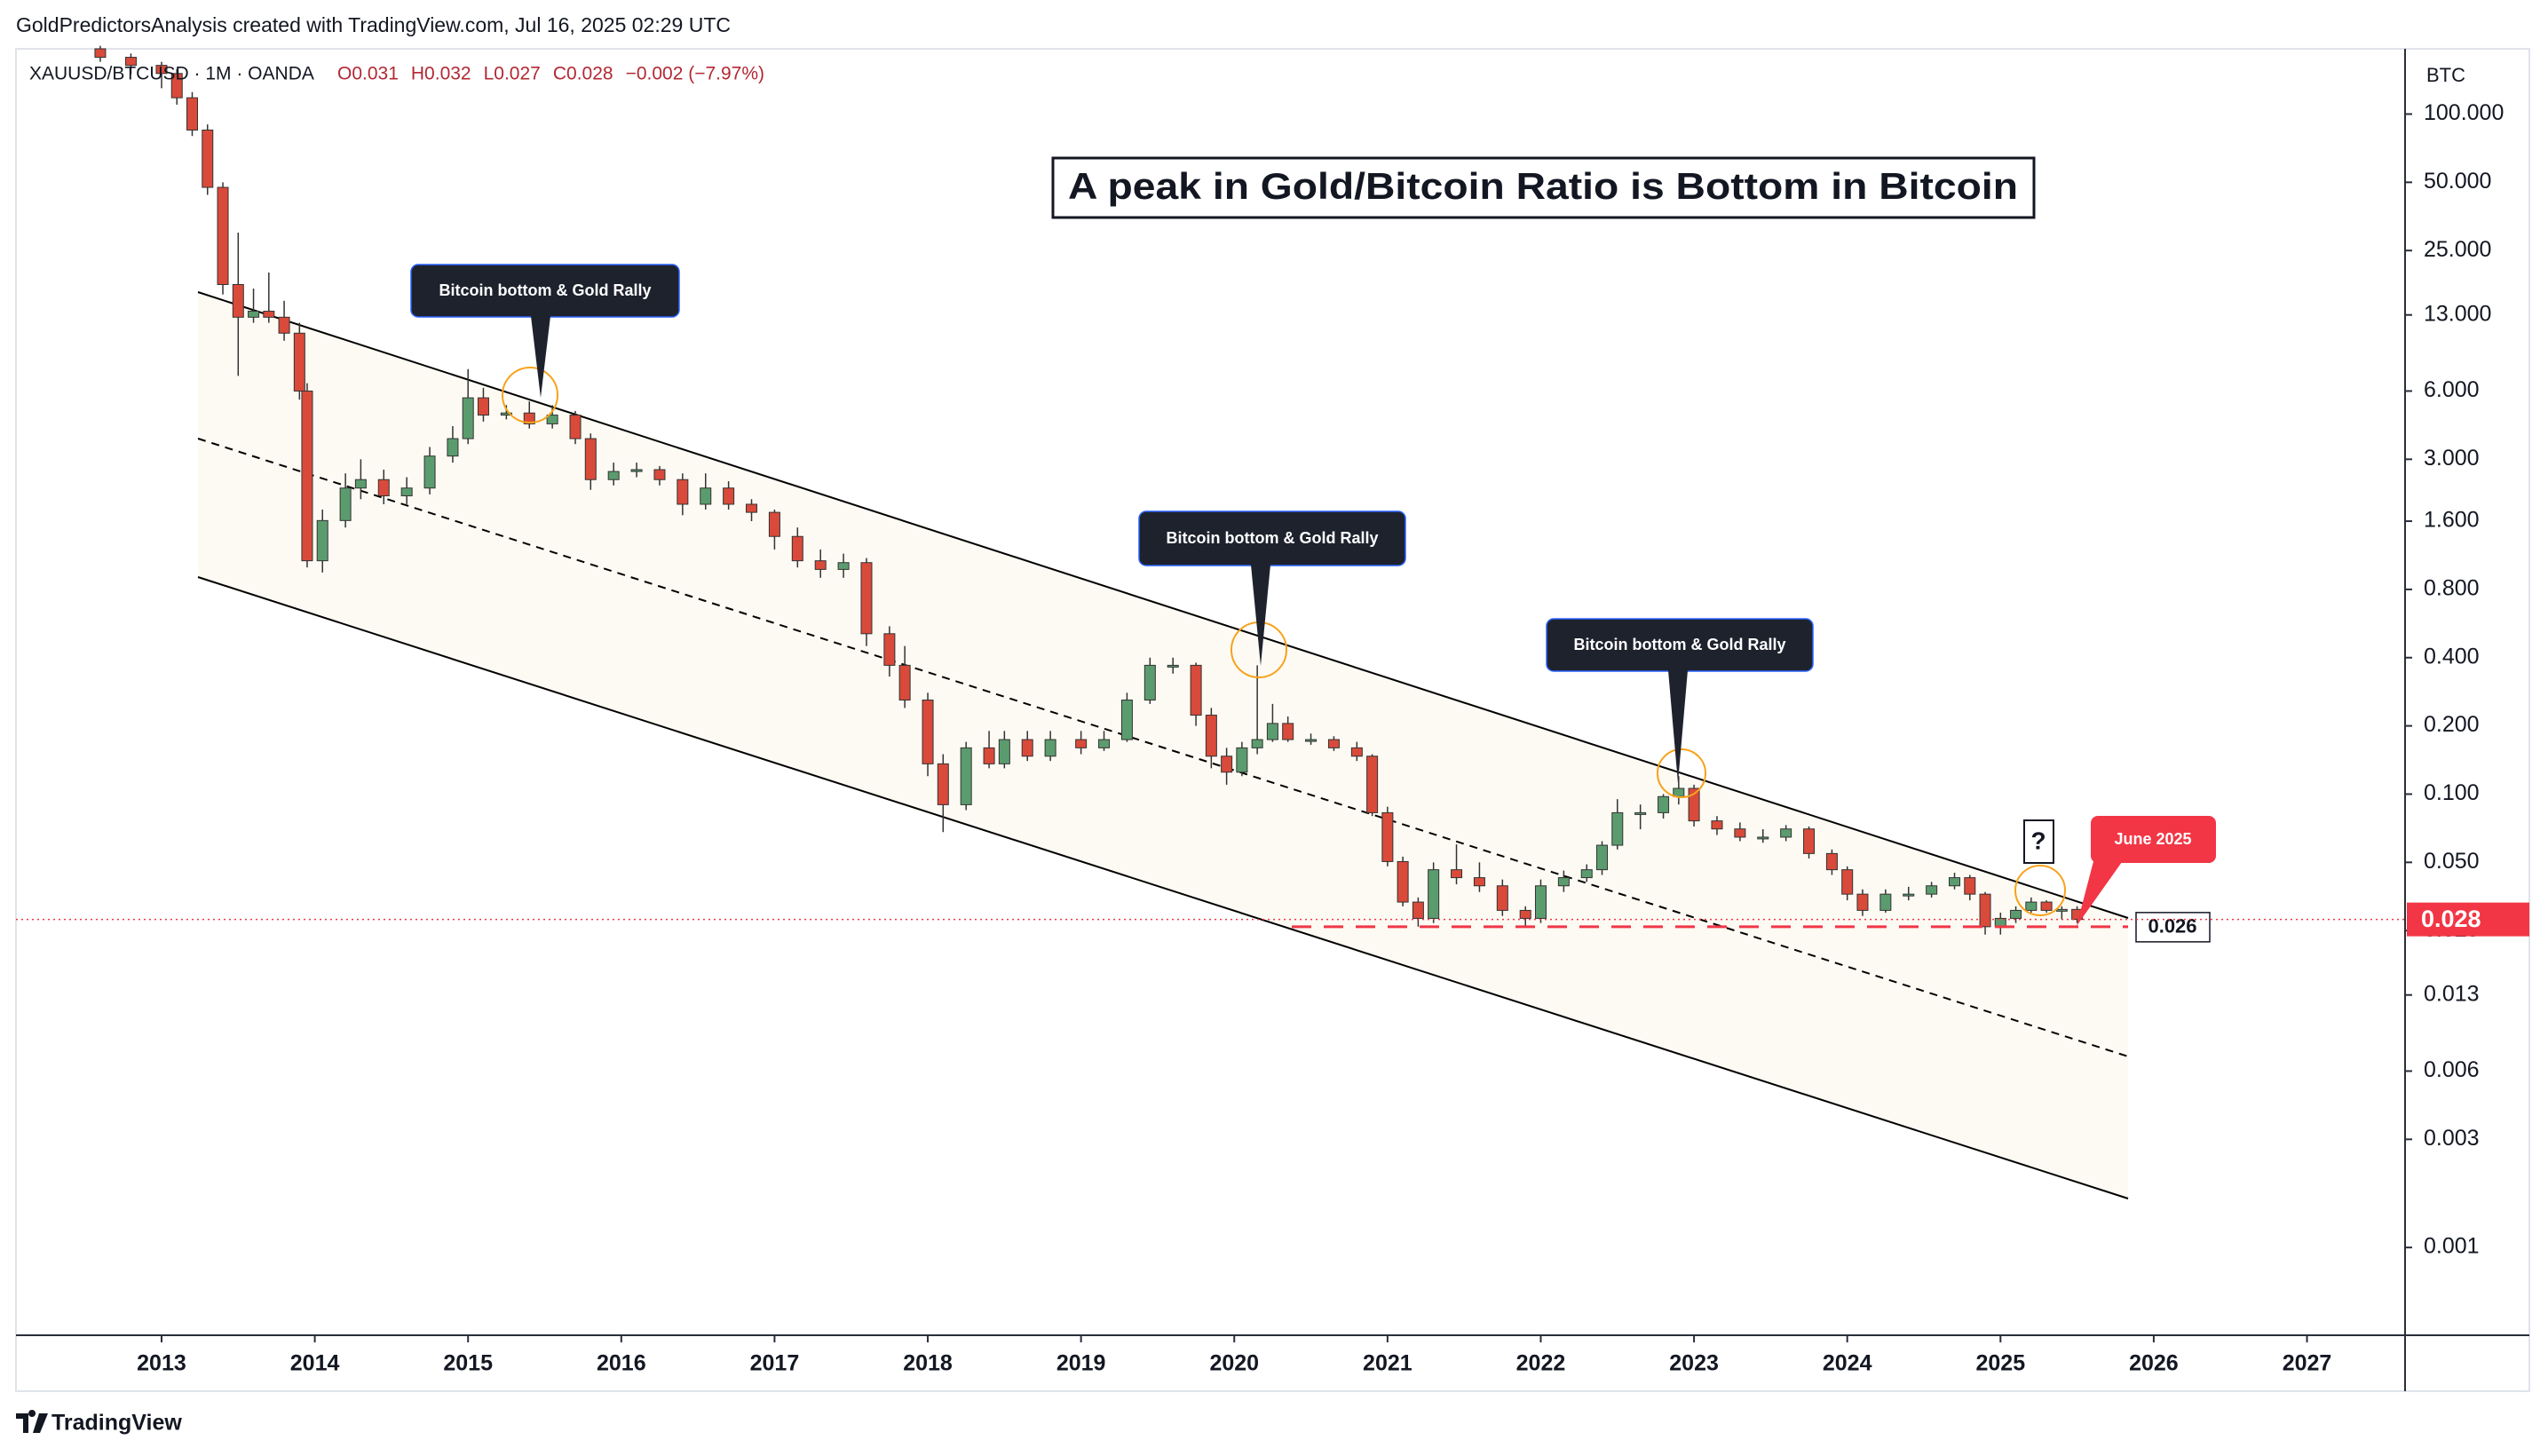 This screenshot has width=2548, height=1456. I want to click on y-tick-label: 0.006, so click(2452, 1069).